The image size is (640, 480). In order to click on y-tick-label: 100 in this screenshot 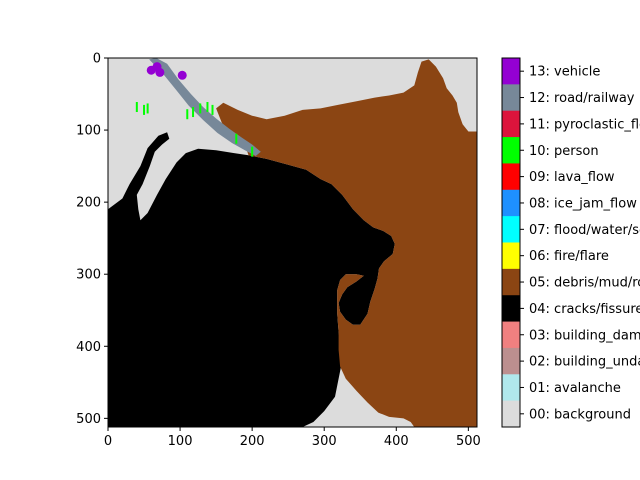, I will do `click(88, 131)`.